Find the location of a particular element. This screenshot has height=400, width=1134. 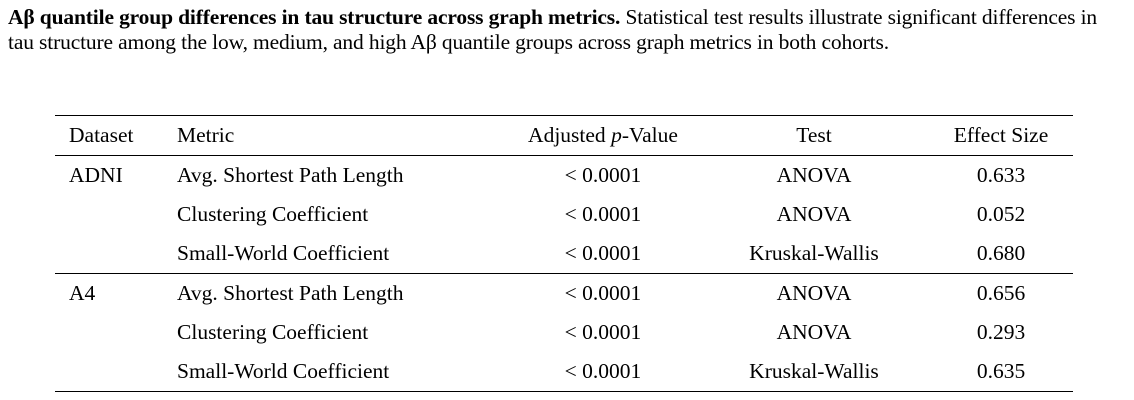

header-pvalue-suffix: -Value is located at coordinates (649, 135).